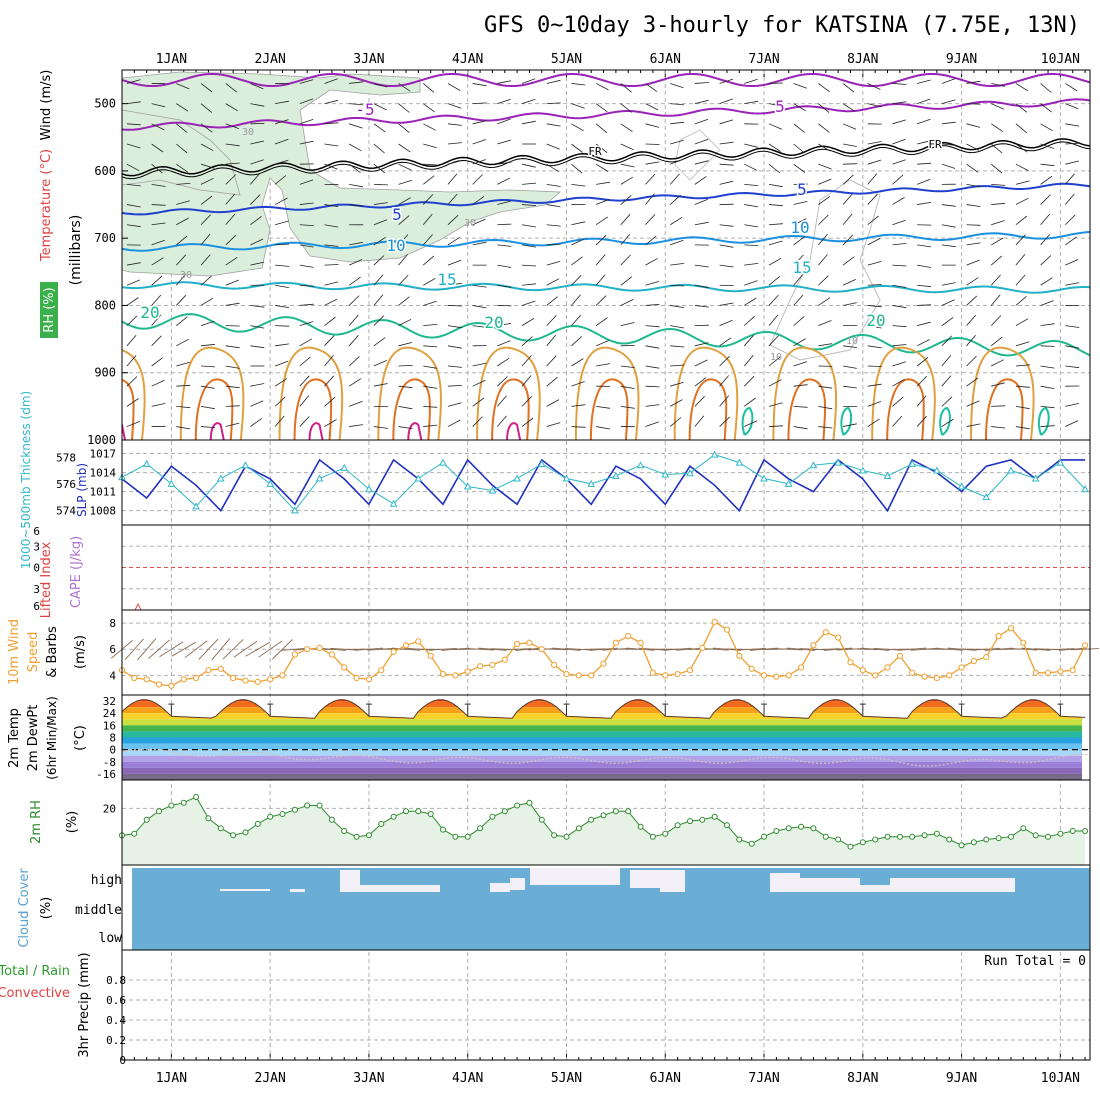 The image size is (1100, 1100). What do you see at coordinates (747, 421) in the screenshot?
I see `dewpoint-contour` at bounding box center [747, 421].